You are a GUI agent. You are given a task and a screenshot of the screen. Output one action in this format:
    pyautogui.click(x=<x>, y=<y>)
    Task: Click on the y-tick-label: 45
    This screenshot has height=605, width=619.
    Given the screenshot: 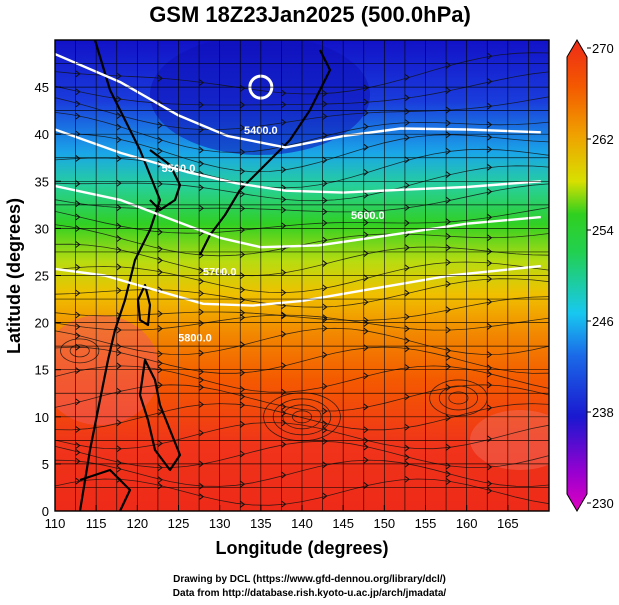 What is the action you would take?
    pyautogui.click(x=42, y=87)
    